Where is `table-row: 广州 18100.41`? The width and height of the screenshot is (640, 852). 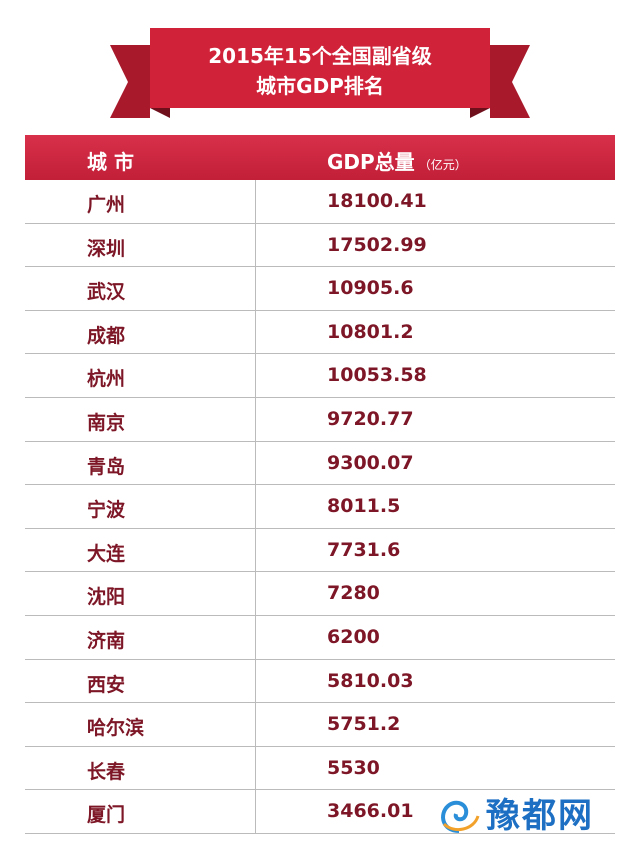
table-row: 广州 18100.41 is located at coordinates (320, 202).